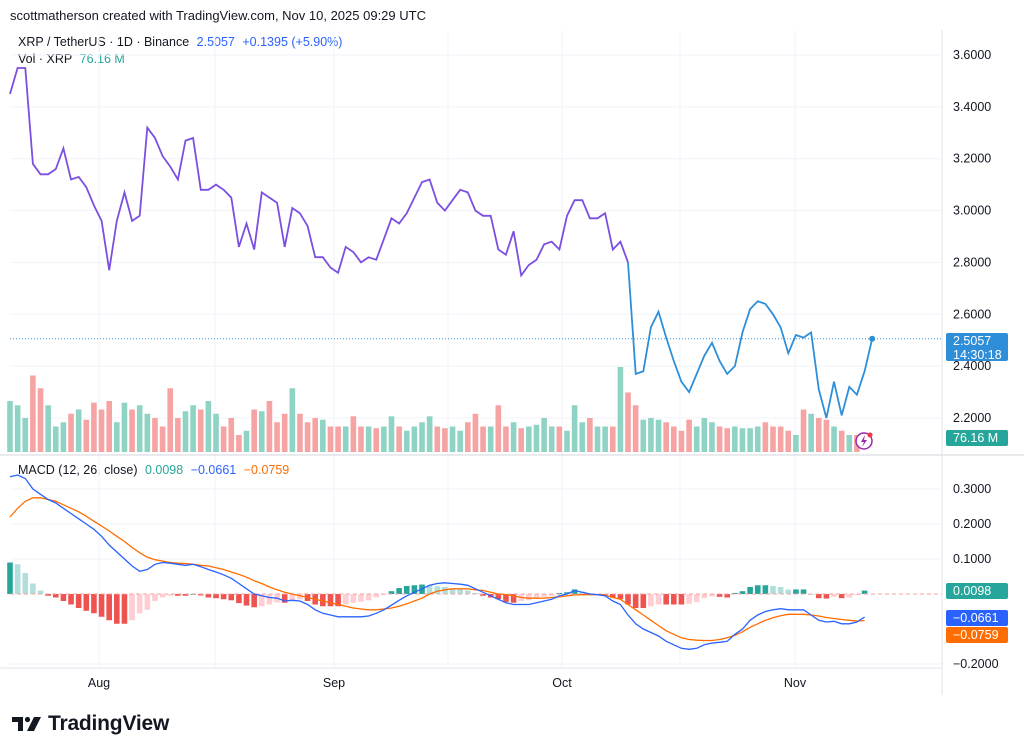  I want to click on macd-tick-label: 0.1000, so click(972, 559).